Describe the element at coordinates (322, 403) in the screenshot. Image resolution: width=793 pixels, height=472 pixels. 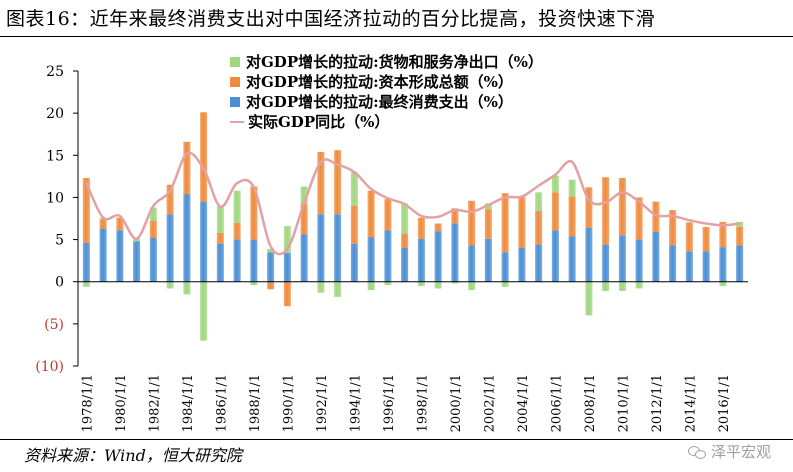
I see `x-tick-label: 1992/1/1` at that location.